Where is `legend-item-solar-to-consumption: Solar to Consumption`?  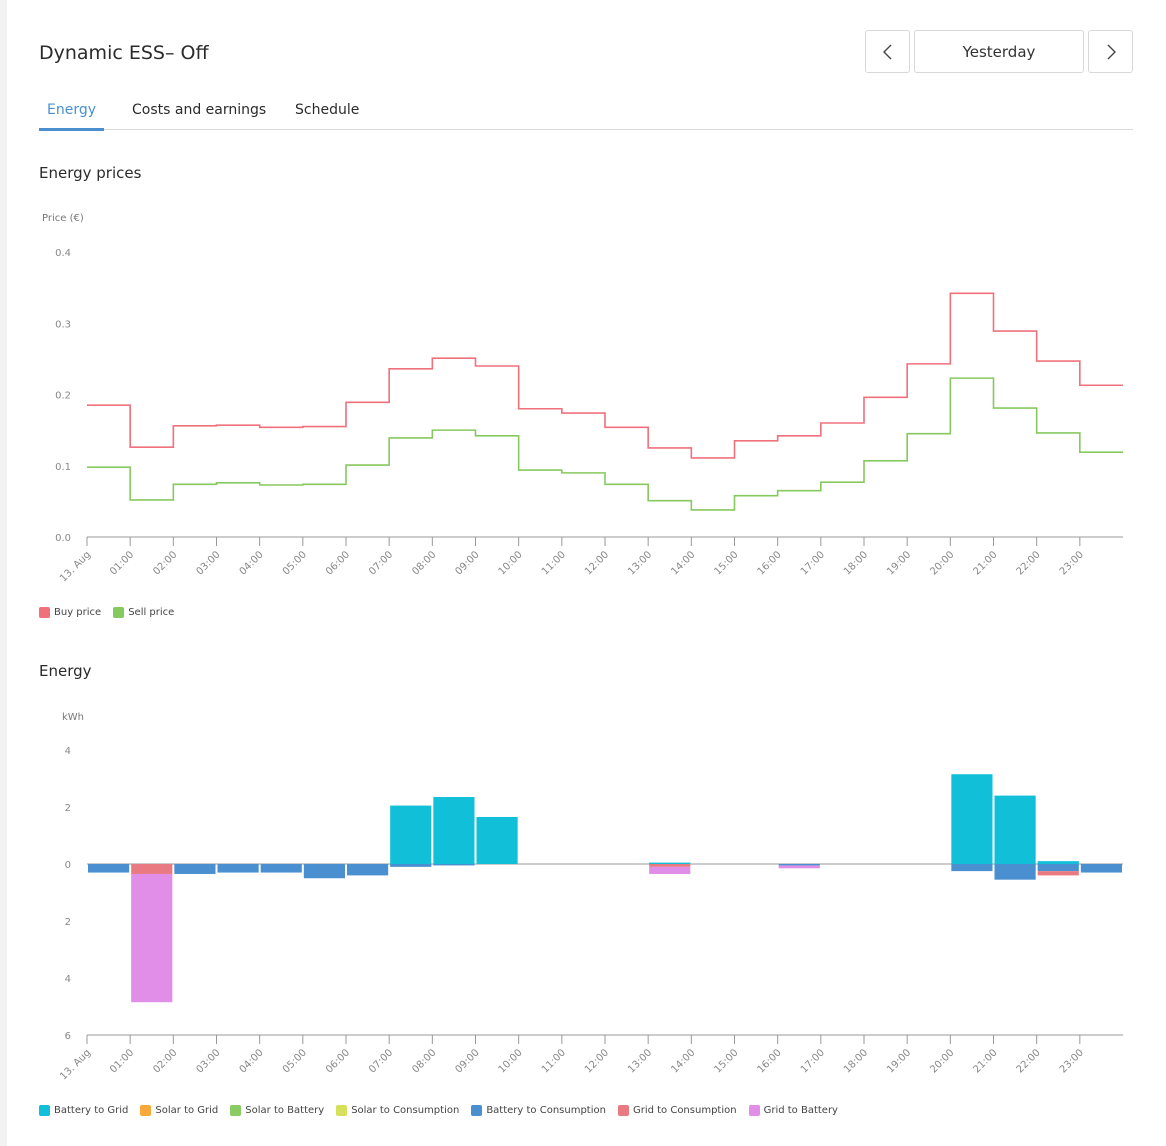
legend-item-solar-to-consumption: Solar to Consumption is located at coordinates (397, 1110).